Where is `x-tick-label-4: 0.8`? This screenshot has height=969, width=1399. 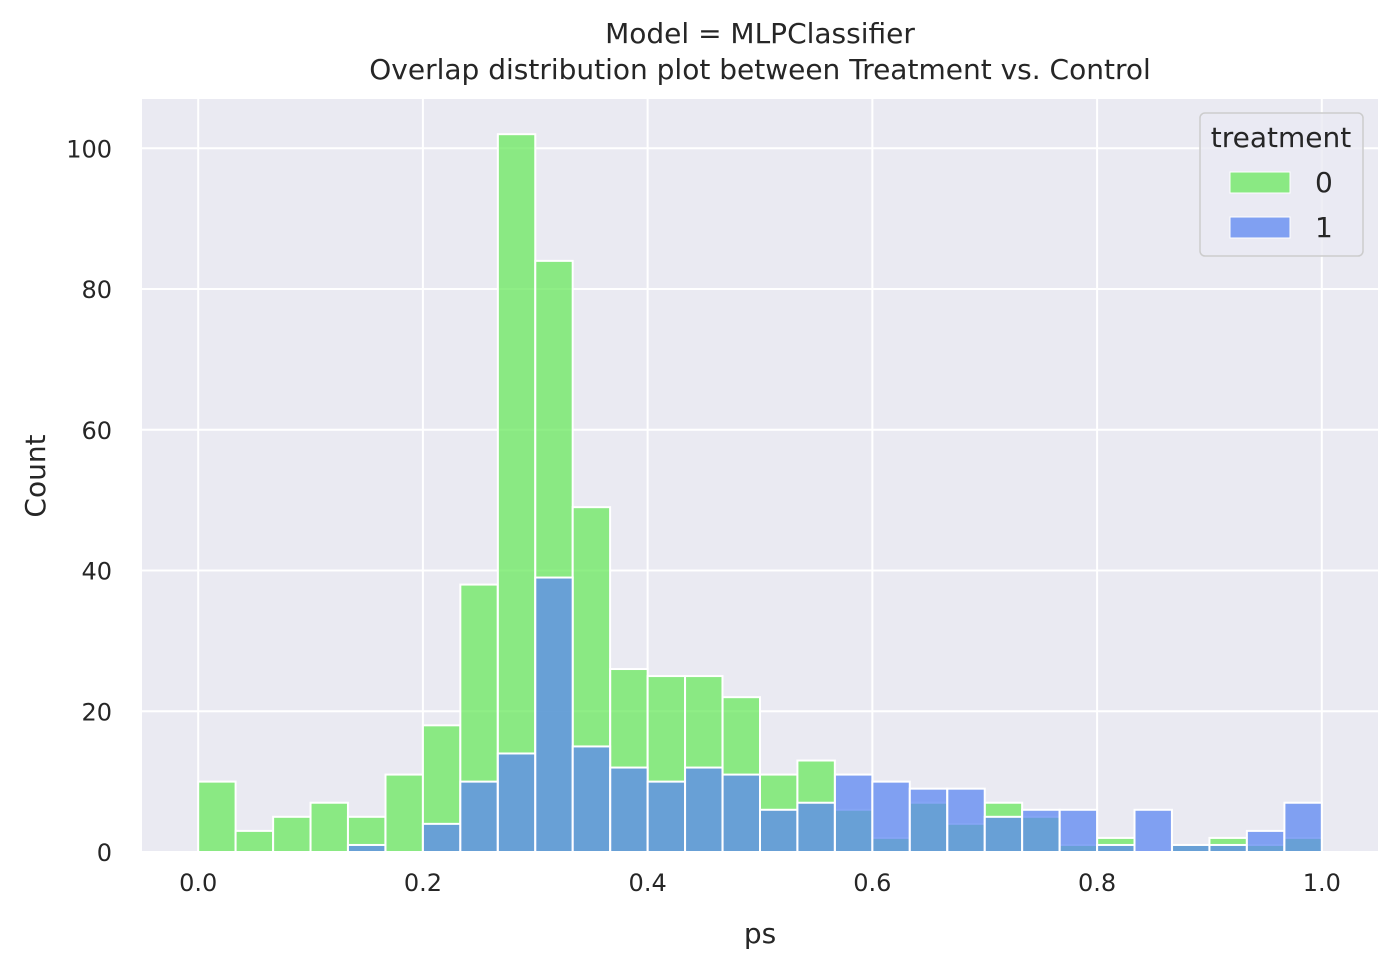
x-tick-label-4: 0.8 is located at coordinates (1097, 883).